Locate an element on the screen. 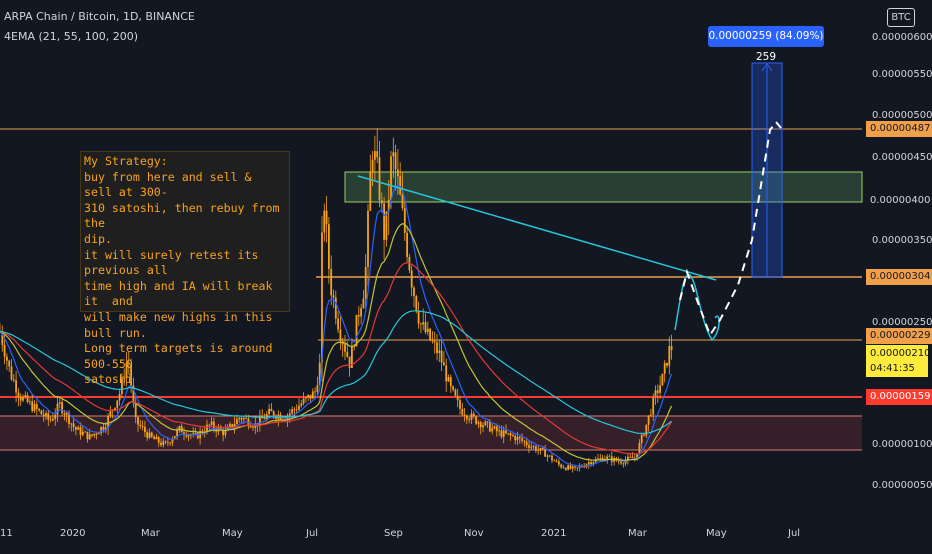 This screenshot has height=554, width=932. y-tick: 0.00000550 is located at coordinates (902, 74).